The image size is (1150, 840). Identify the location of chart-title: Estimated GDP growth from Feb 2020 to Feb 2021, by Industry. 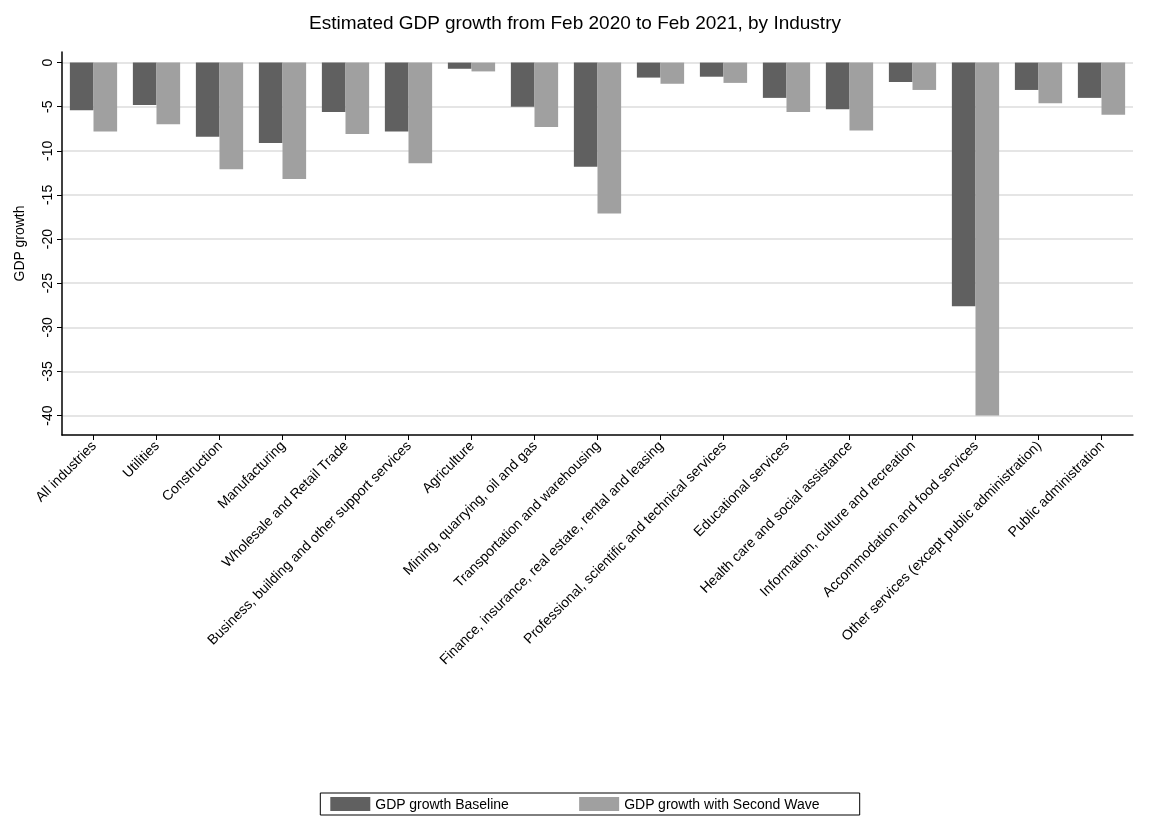
(575, 22).